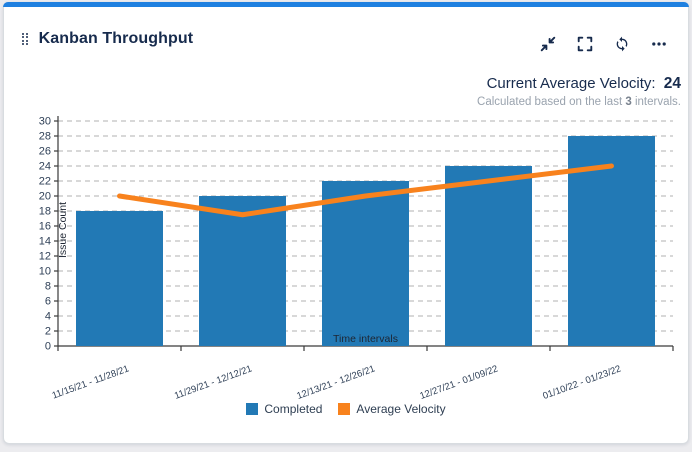  I want to click on y-axis-tick-label: 20, so click(45, 197).